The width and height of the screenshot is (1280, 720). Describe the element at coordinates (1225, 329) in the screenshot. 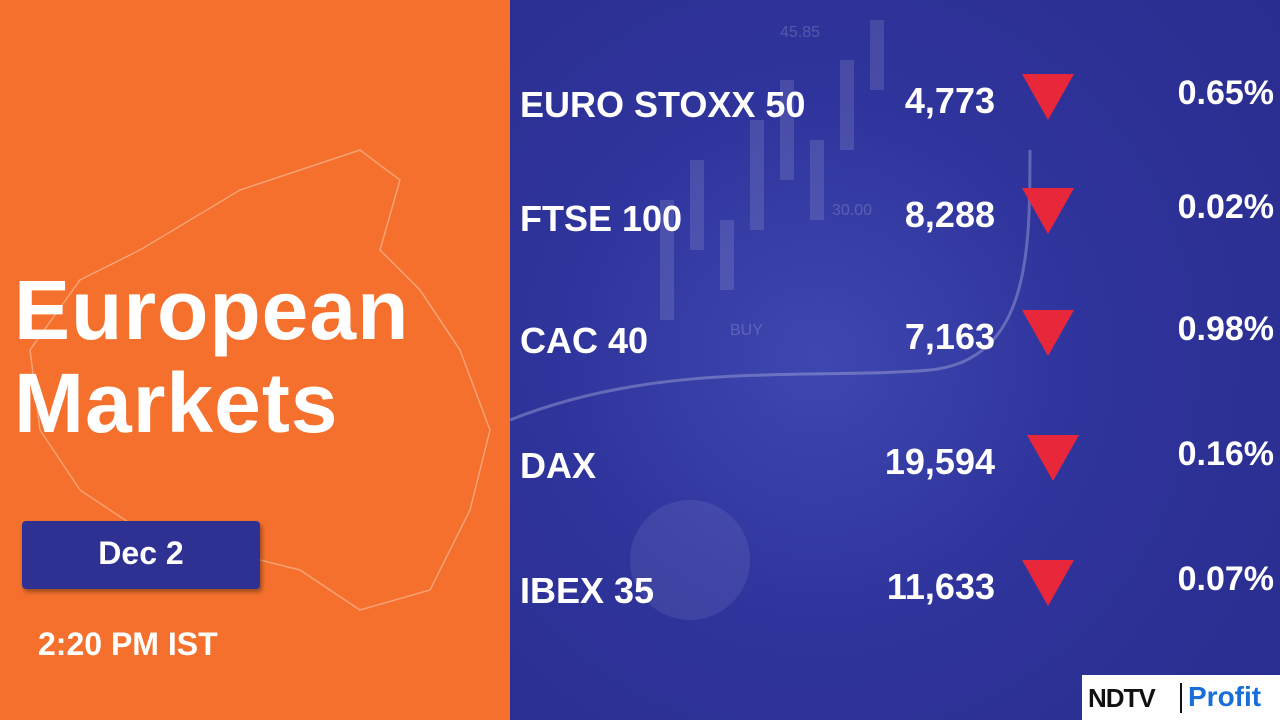

I see `index-change: 0.98%` at that location.